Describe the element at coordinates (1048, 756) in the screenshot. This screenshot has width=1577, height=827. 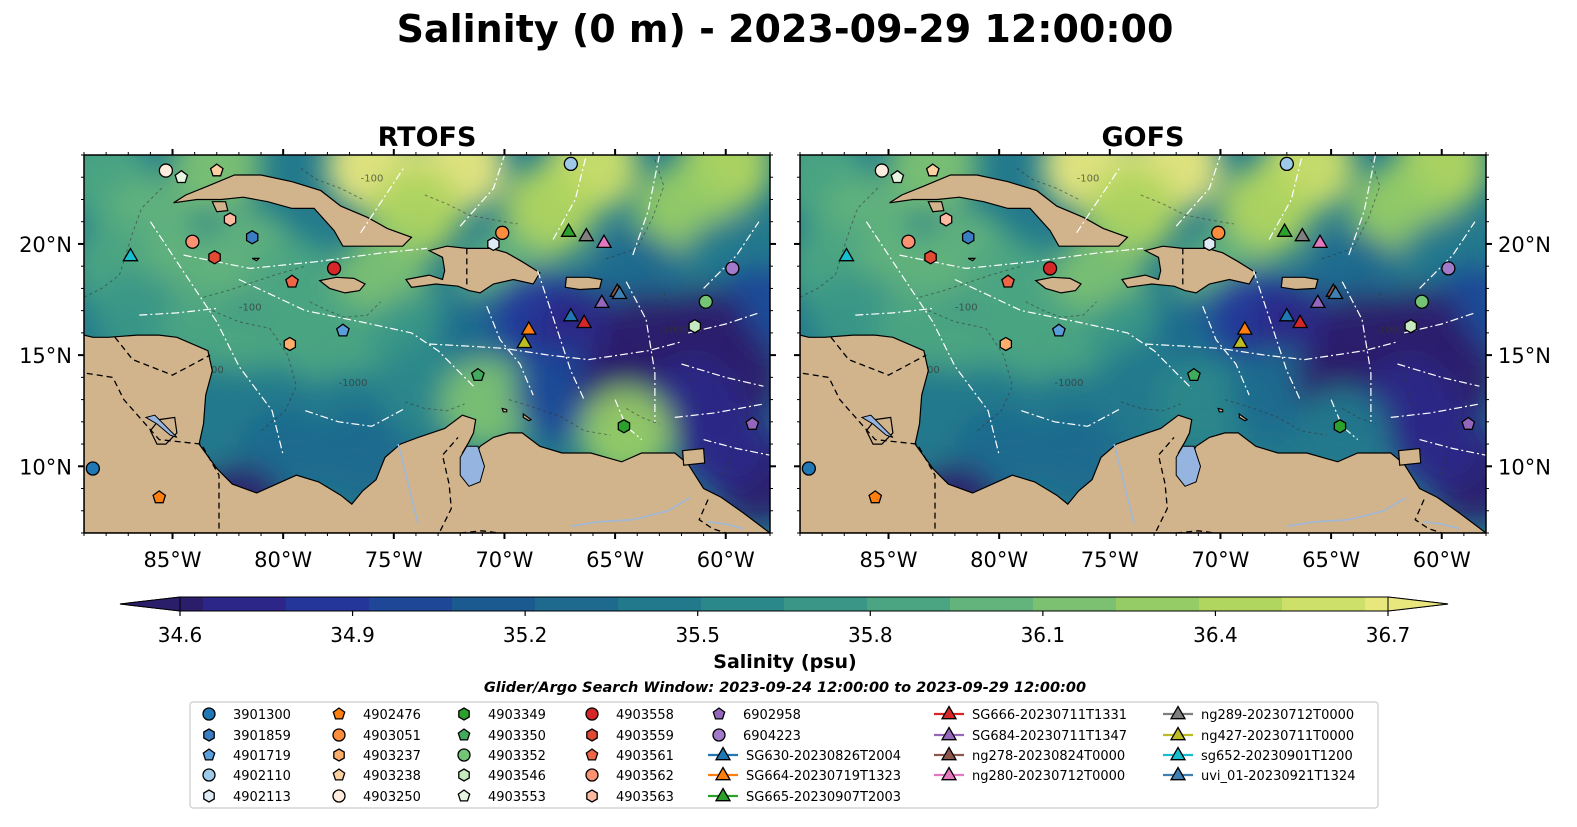
I see `legend-label: ng278-20230824T0000` at that location.